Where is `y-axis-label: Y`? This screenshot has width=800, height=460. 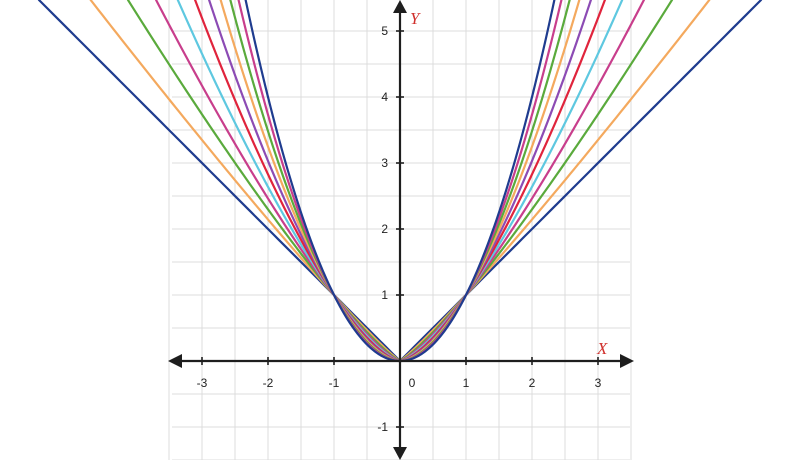
y-axis-label: Y is located at coordinates (415, 18).